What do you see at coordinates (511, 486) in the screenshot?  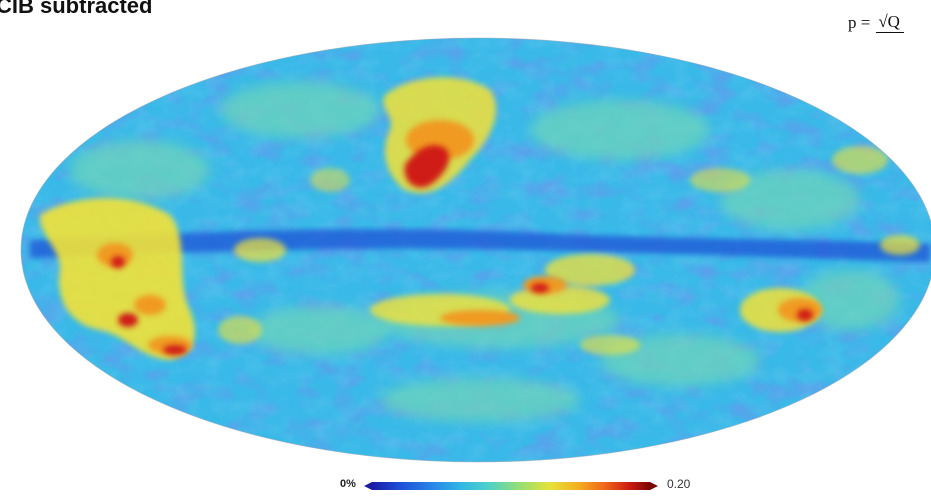 I see `colorbar` at bounding box center [511, 486].